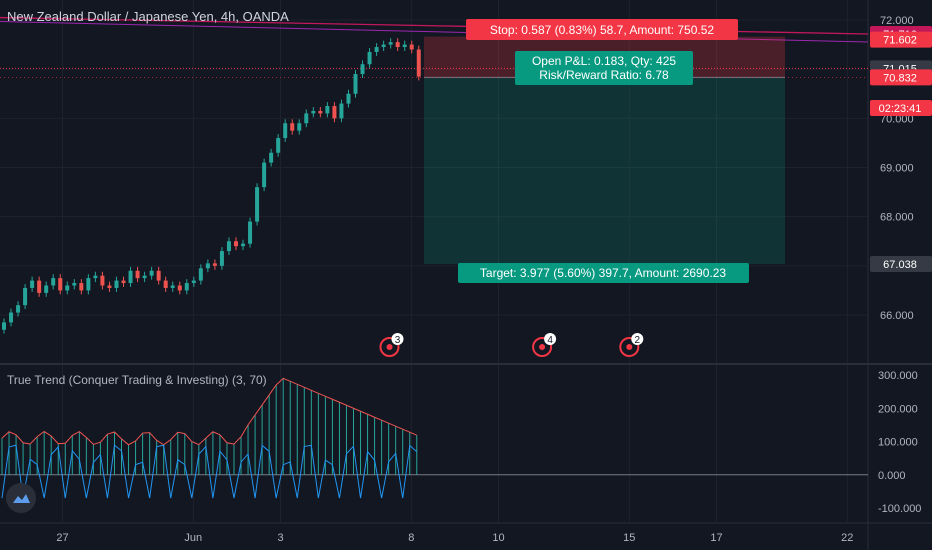 Image resolution: width=932 pixels, height=550 pixels. What do you see at coordinates (62, 538) in the screenshot?
I see `x-tick-label: 27` at bounding box center [62, 538].